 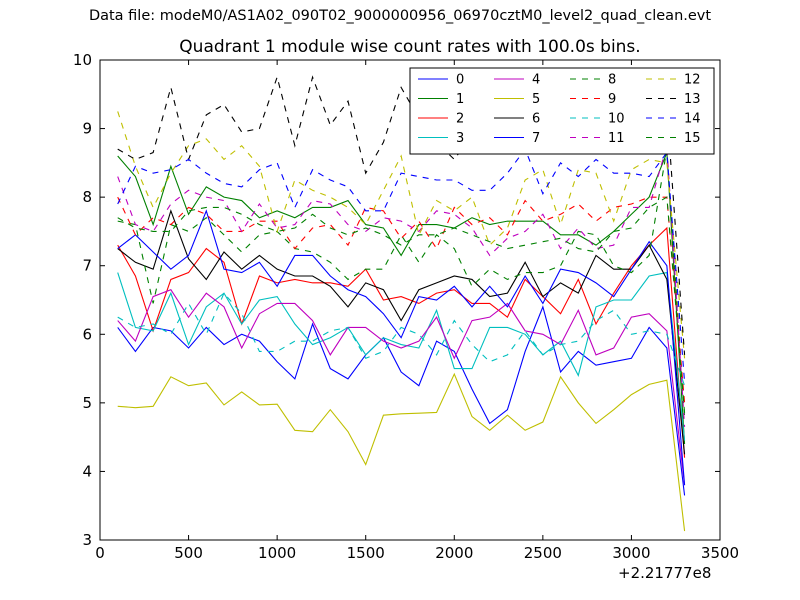 I want to click on x-tick-label: 500, so click(x=188, y=553).